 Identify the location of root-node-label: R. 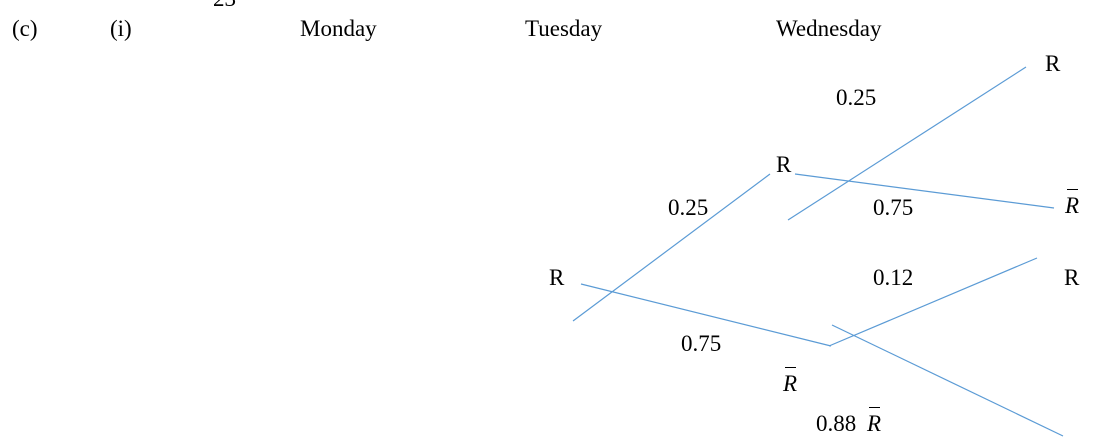
(557, 277).